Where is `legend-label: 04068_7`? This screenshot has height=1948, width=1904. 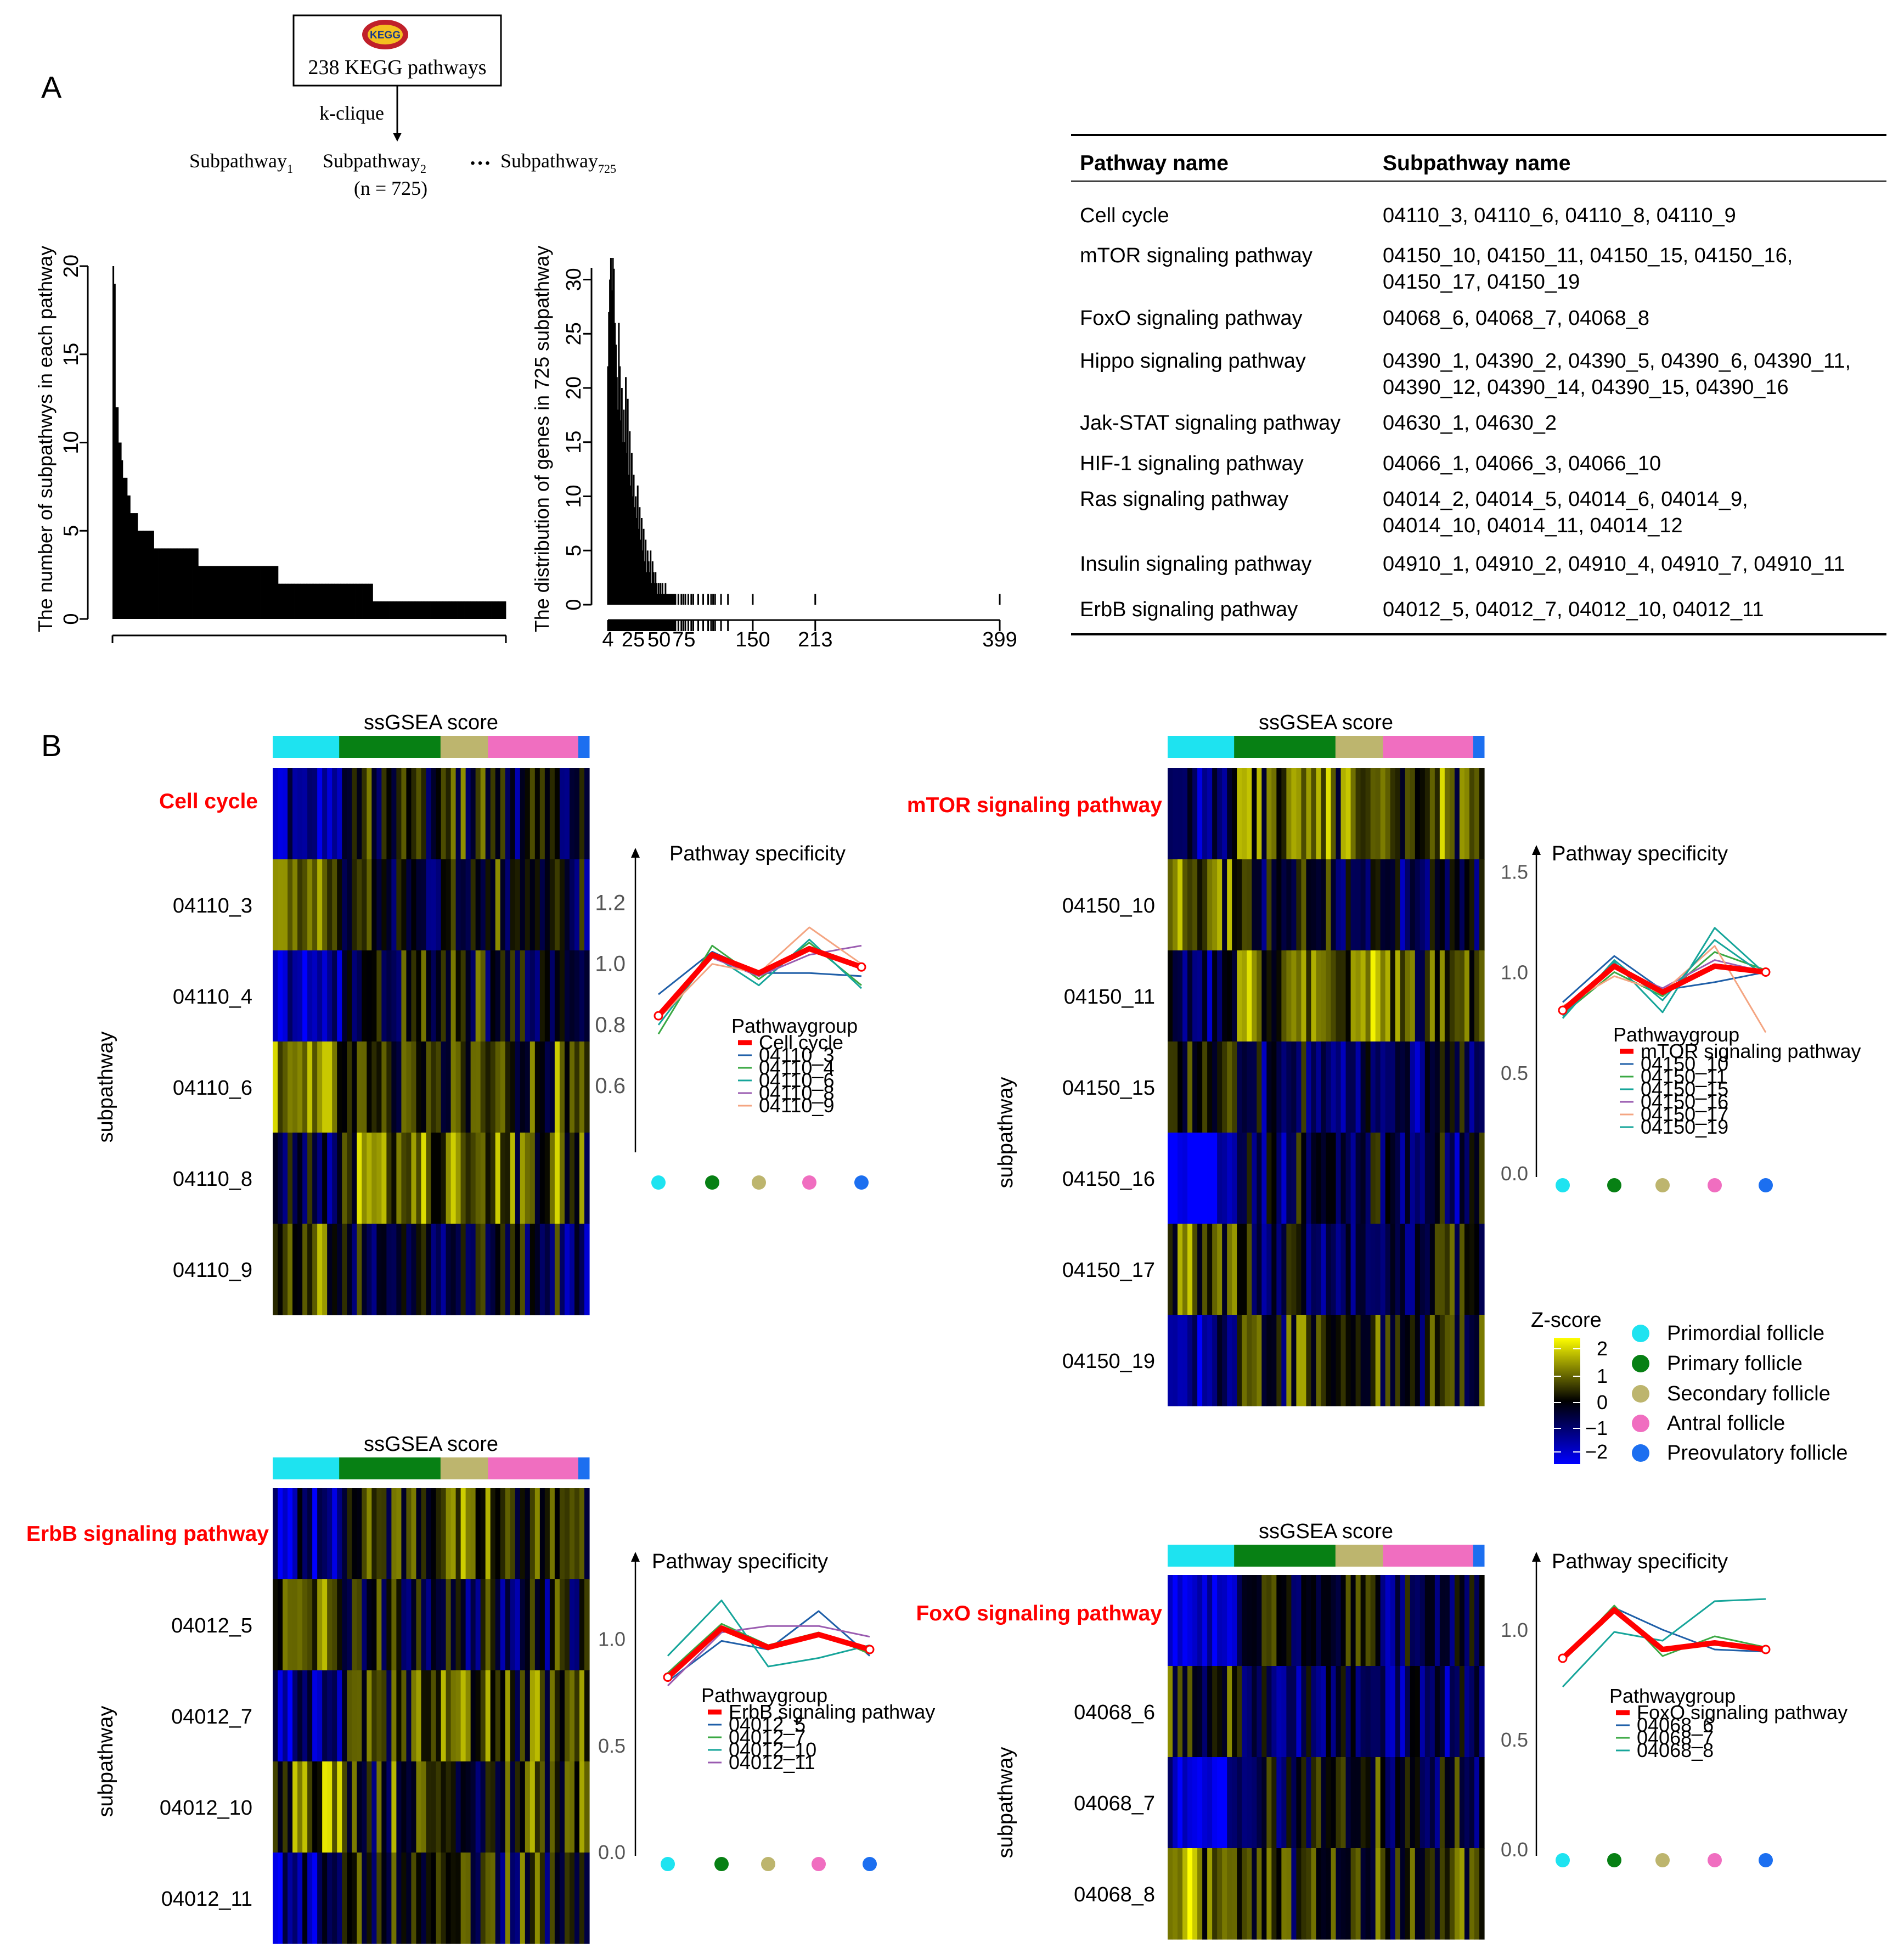
legend-label: 04068_7 is located at coordinates (1675, 1737).